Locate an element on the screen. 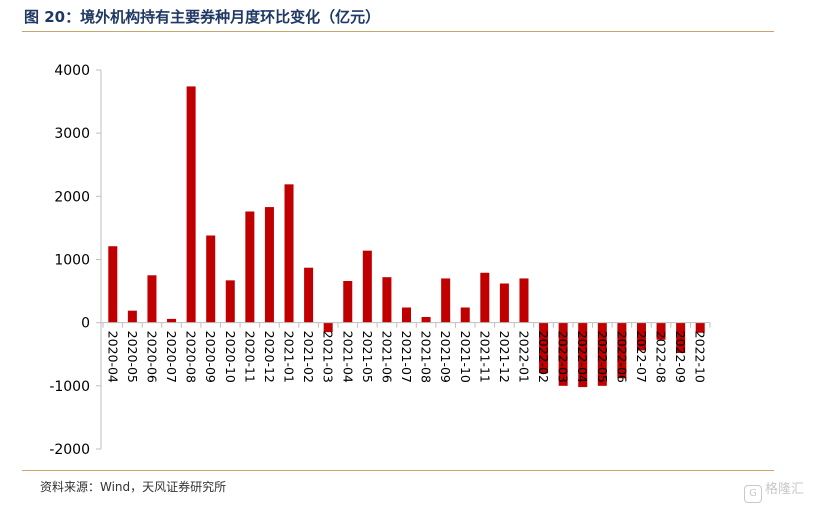 The image size is (819, 505). x-tick-label: 2022-03 is located at coordinates (563, 357).